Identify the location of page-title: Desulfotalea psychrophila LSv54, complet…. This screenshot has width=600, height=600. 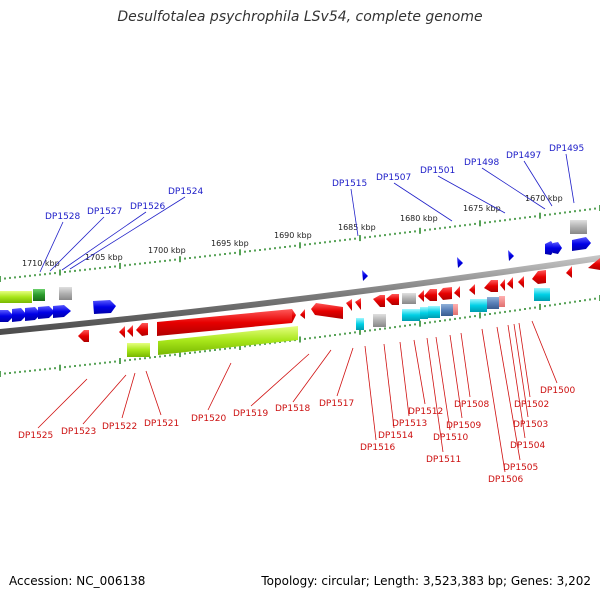
(300, 17).